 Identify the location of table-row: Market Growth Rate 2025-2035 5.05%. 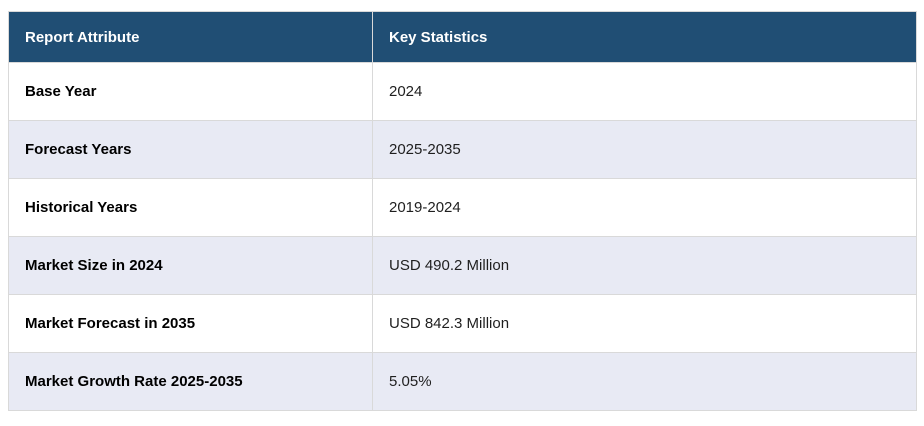
(462, 381).